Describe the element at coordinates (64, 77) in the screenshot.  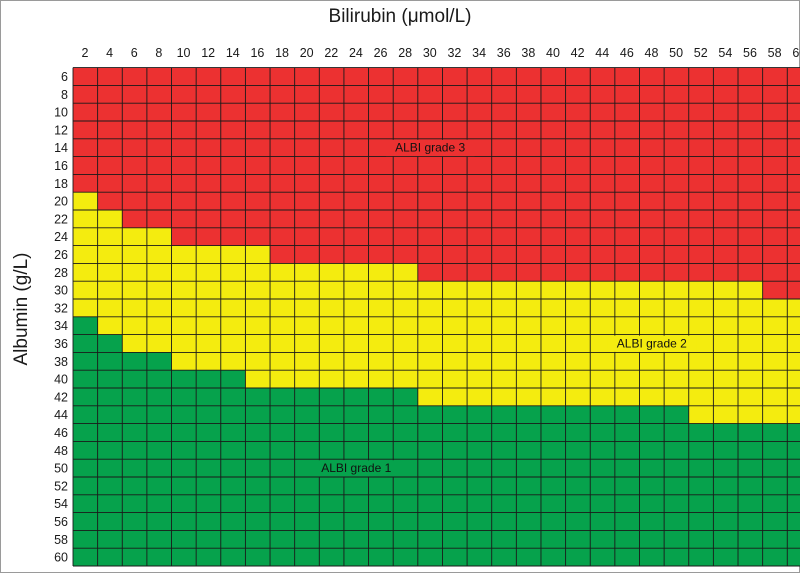
I see `y-tick-label: 6` at that location.